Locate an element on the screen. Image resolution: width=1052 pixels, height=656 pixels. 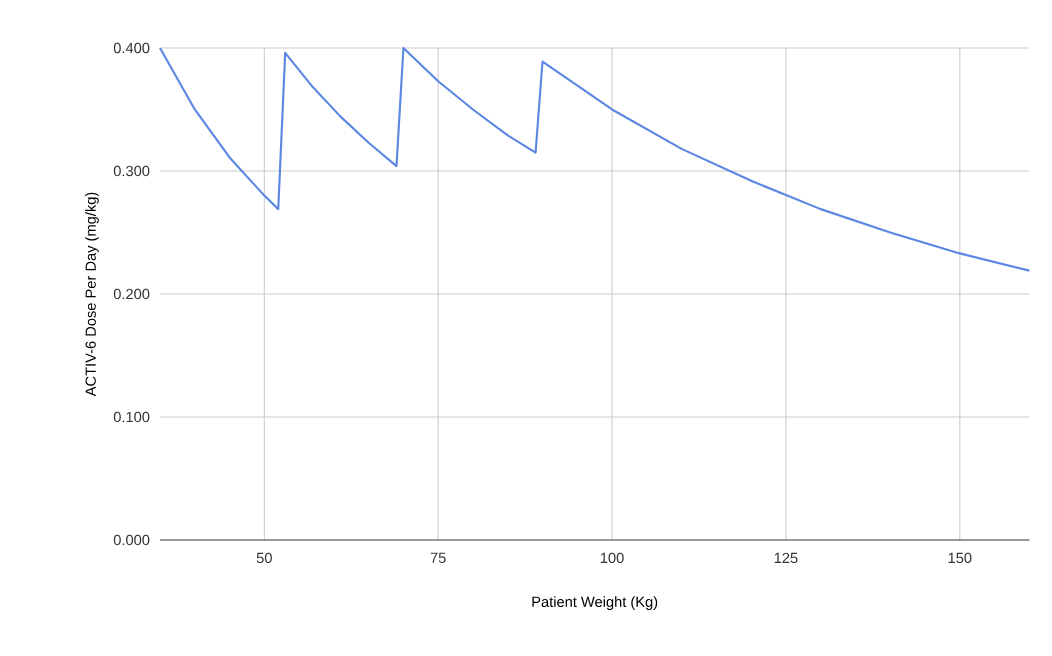
x-tick-label: 125 is located at coordinates (786, 558).